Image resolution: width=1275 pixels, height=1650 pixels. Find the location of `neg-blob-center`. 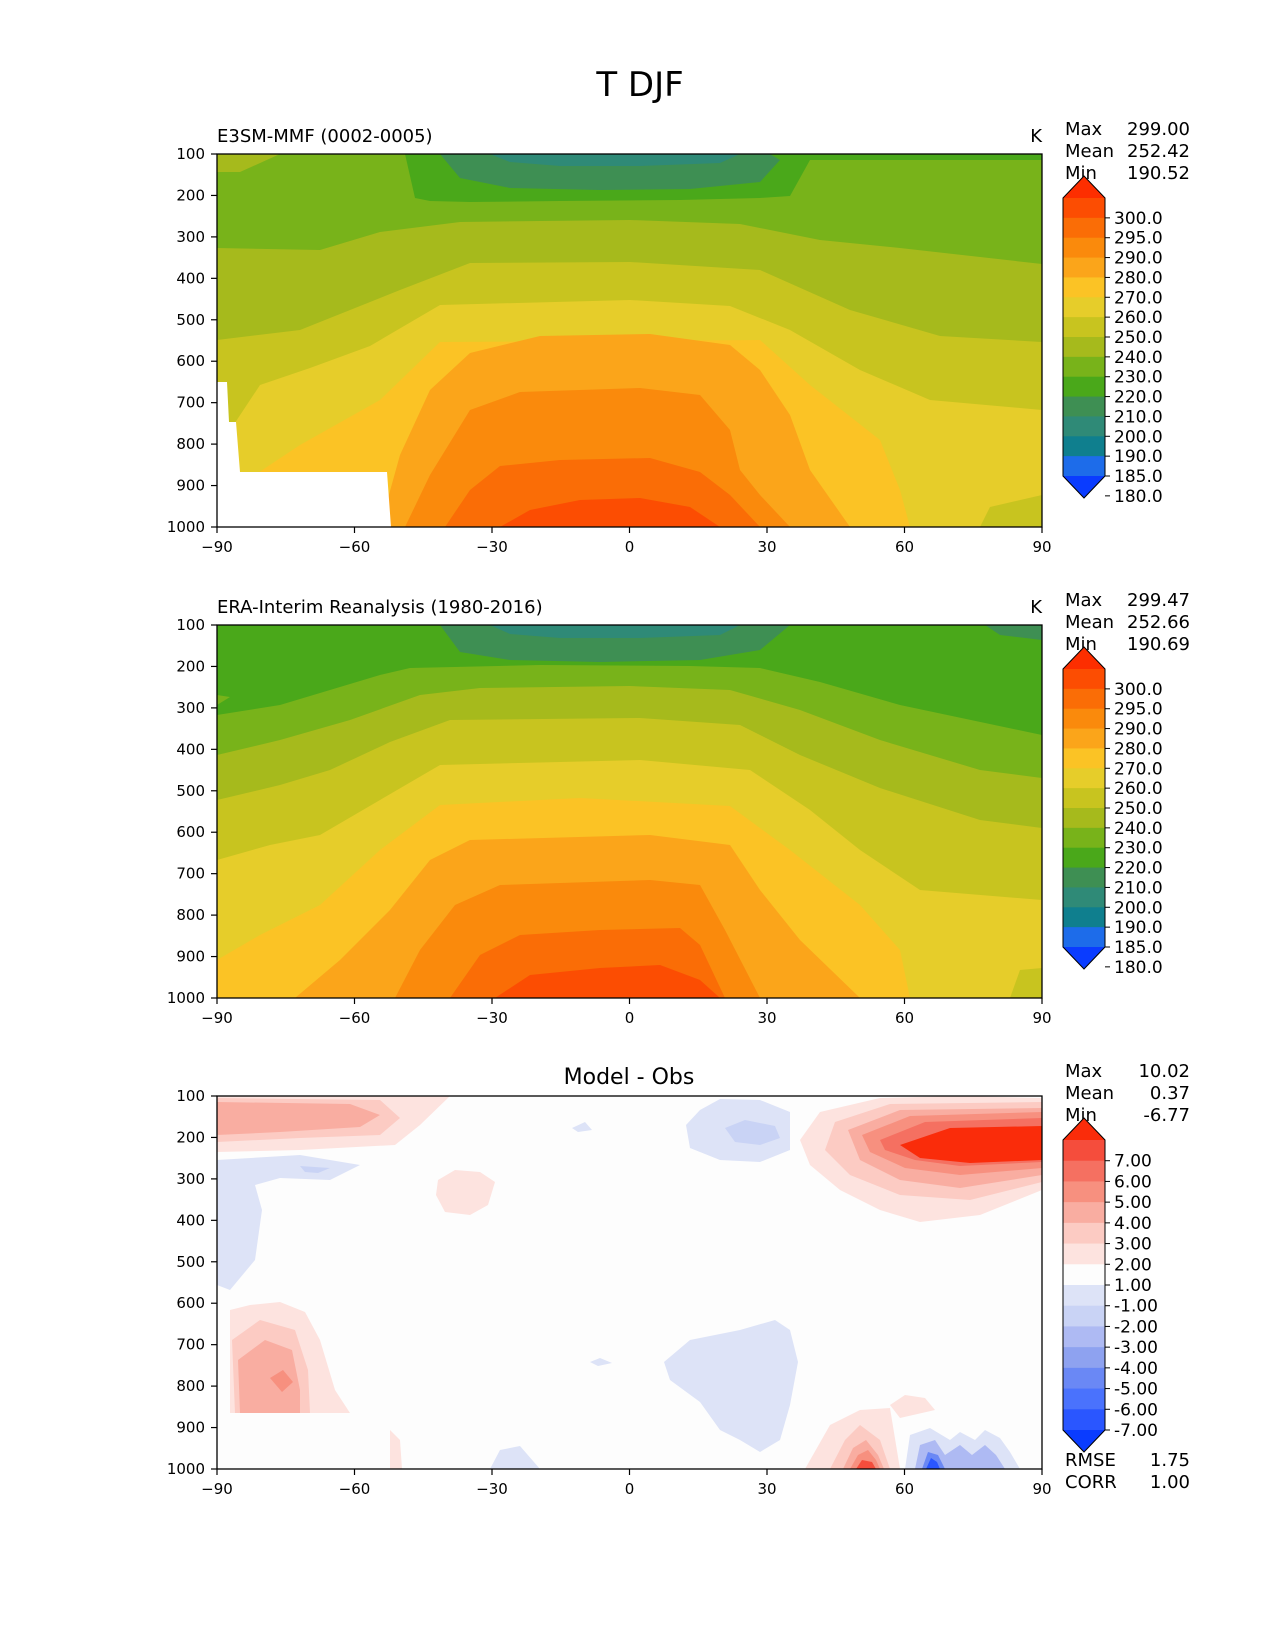

neg-blob-center is located at coordinates (731, 1386).